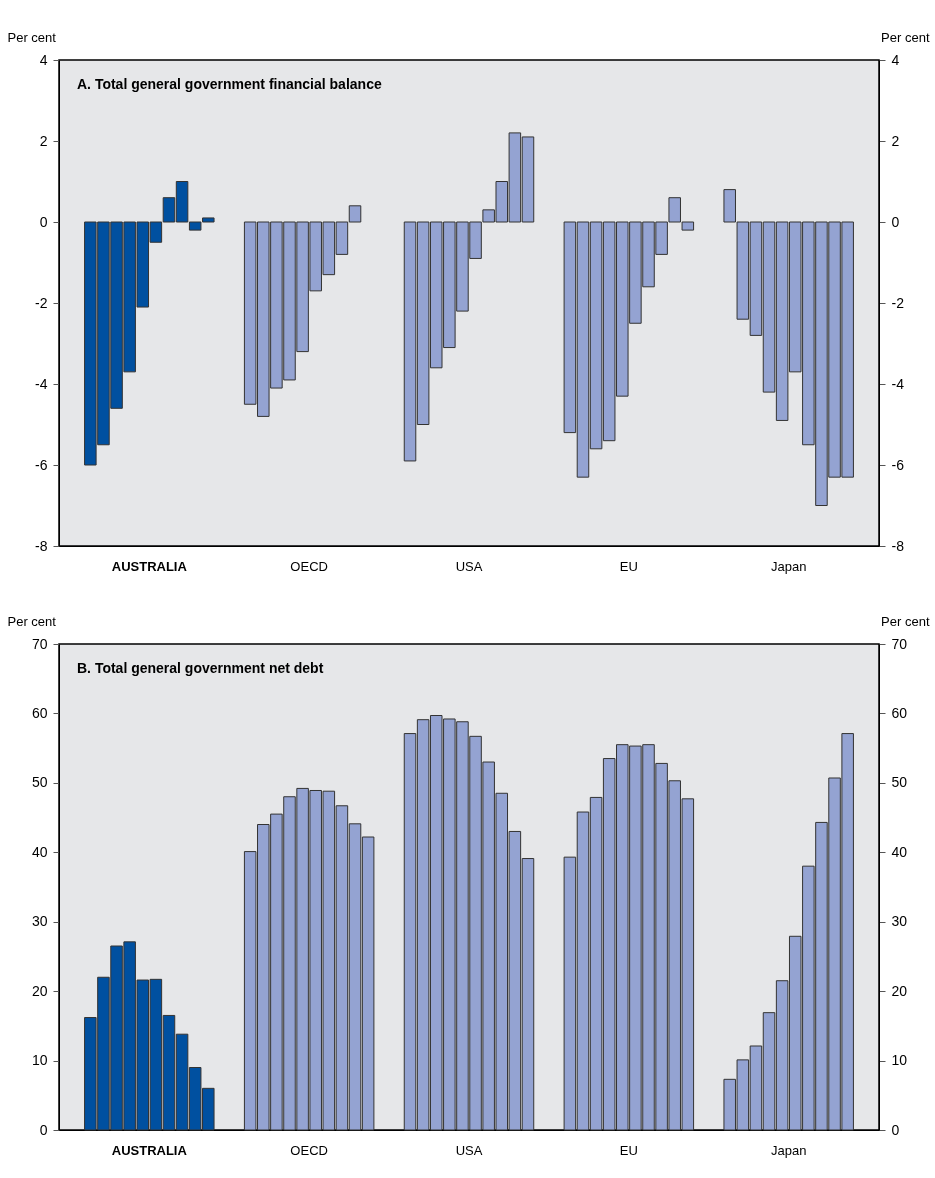  Describe the element at coordinates (899, 851) in the screenshot. I see `y2-tick-label: 40` at that location.